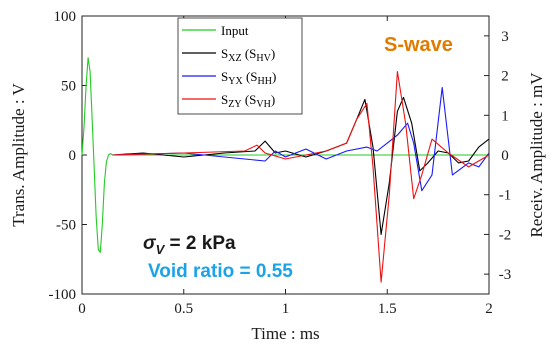  Describe the element at coordinates (68, 156) in the screenshot. I see `left-y-axis-ticks: 100 50 0 -50 -100` at that location.